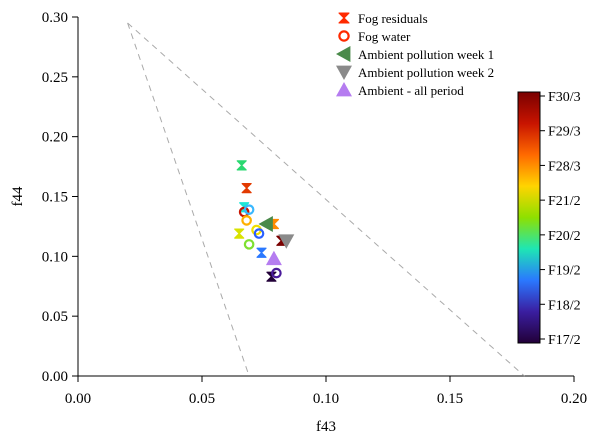 This screenshot has height=435, width=593. Describe the element at coordinates (564, 132) in the screenshot. I see `colorbar-label: F29/3` at that location.